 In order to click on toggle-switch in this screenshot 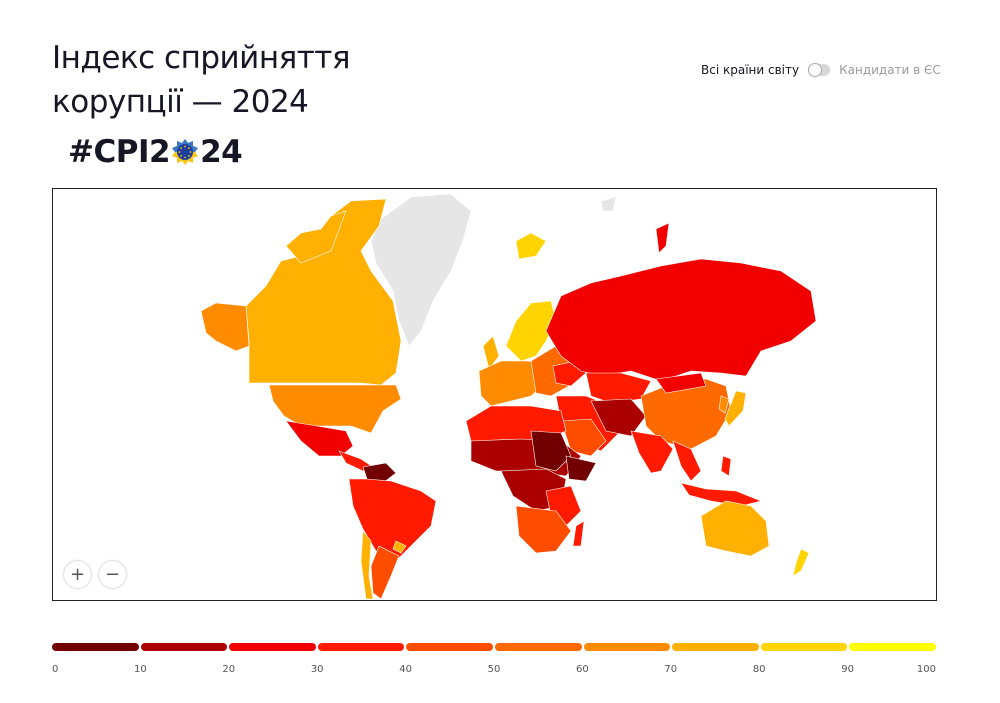, I will do `click(819, 70)`.